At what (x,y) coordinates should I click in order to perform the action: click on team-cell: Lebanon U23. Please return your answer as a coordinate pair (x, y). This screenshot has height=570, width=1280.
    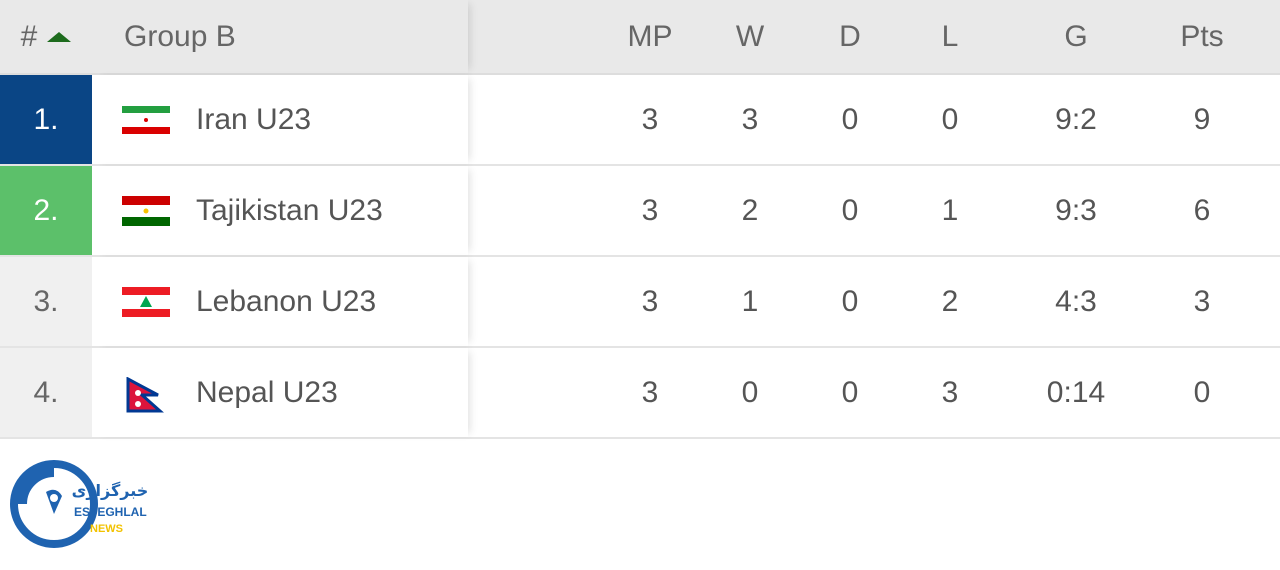
    Looking at the image, I should click on (280, 301).